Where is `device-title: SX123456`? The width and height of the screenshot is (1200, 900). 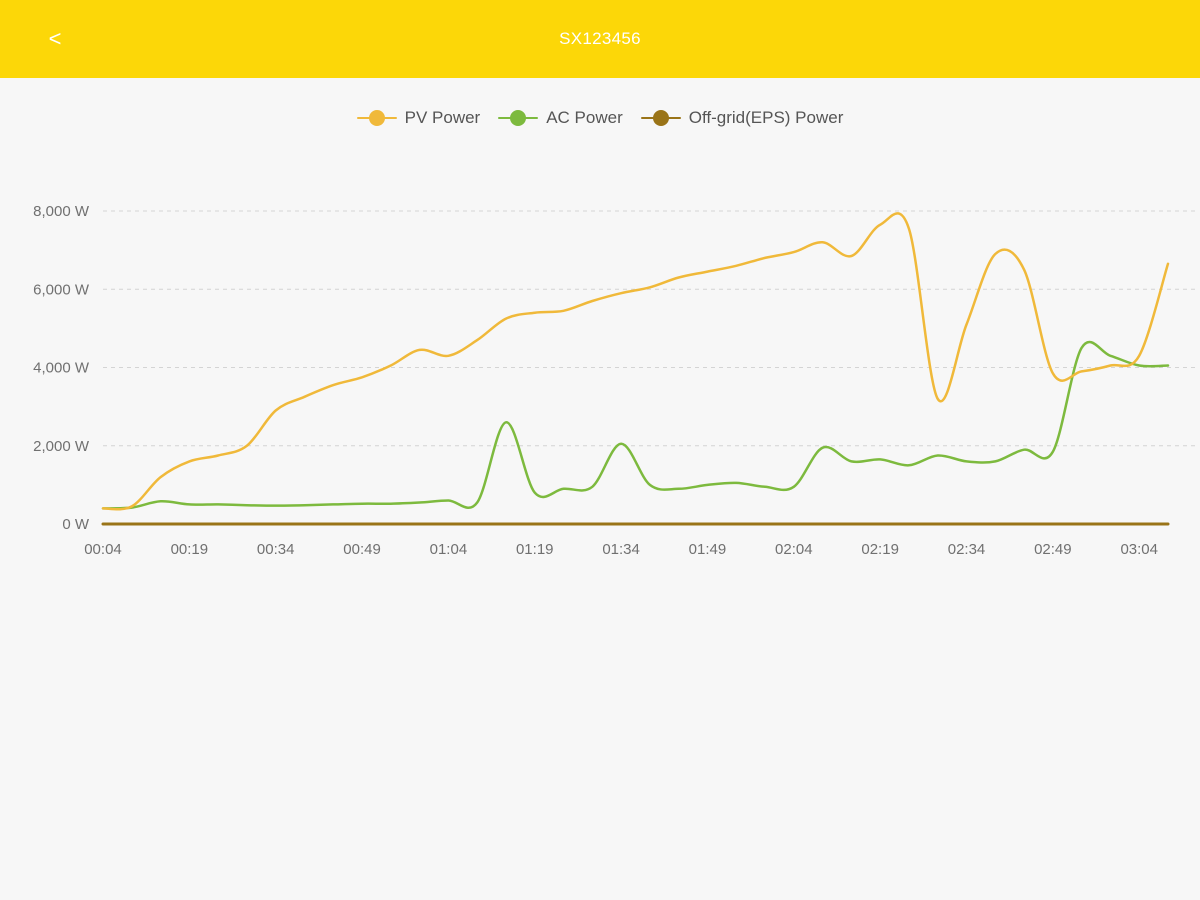
device-title: SX123456 is located at coordinates (600, 38).